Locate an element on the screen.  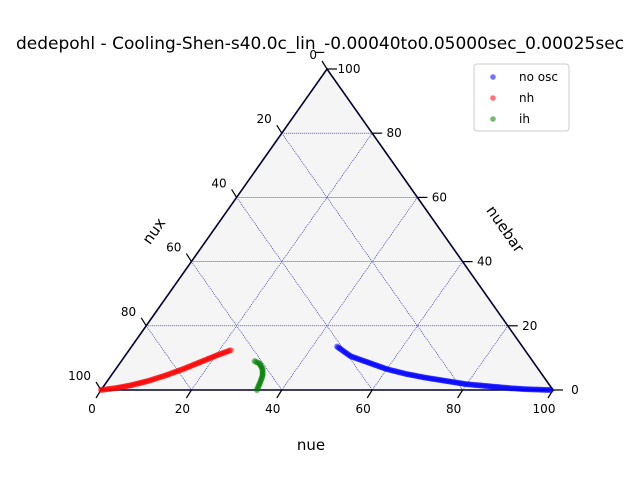
axis-label-nuebar: nuebar is located at coordinates (505, 229).